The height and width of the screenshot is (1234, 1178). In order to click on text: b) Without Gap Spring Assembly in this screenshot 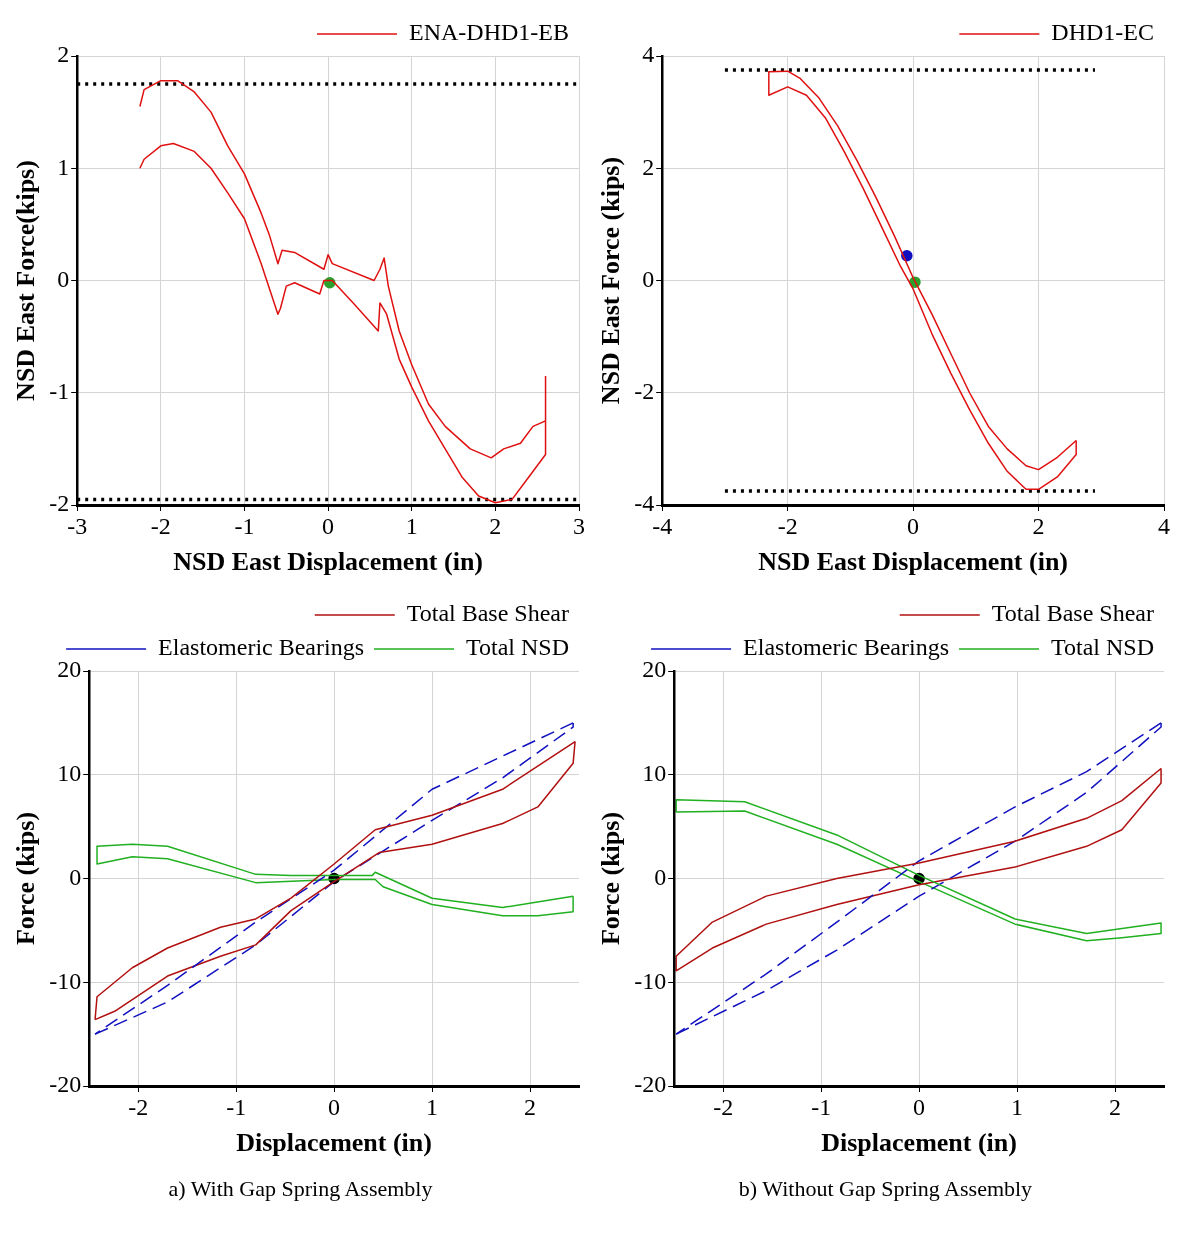, I will do `click(885, 1189)`.